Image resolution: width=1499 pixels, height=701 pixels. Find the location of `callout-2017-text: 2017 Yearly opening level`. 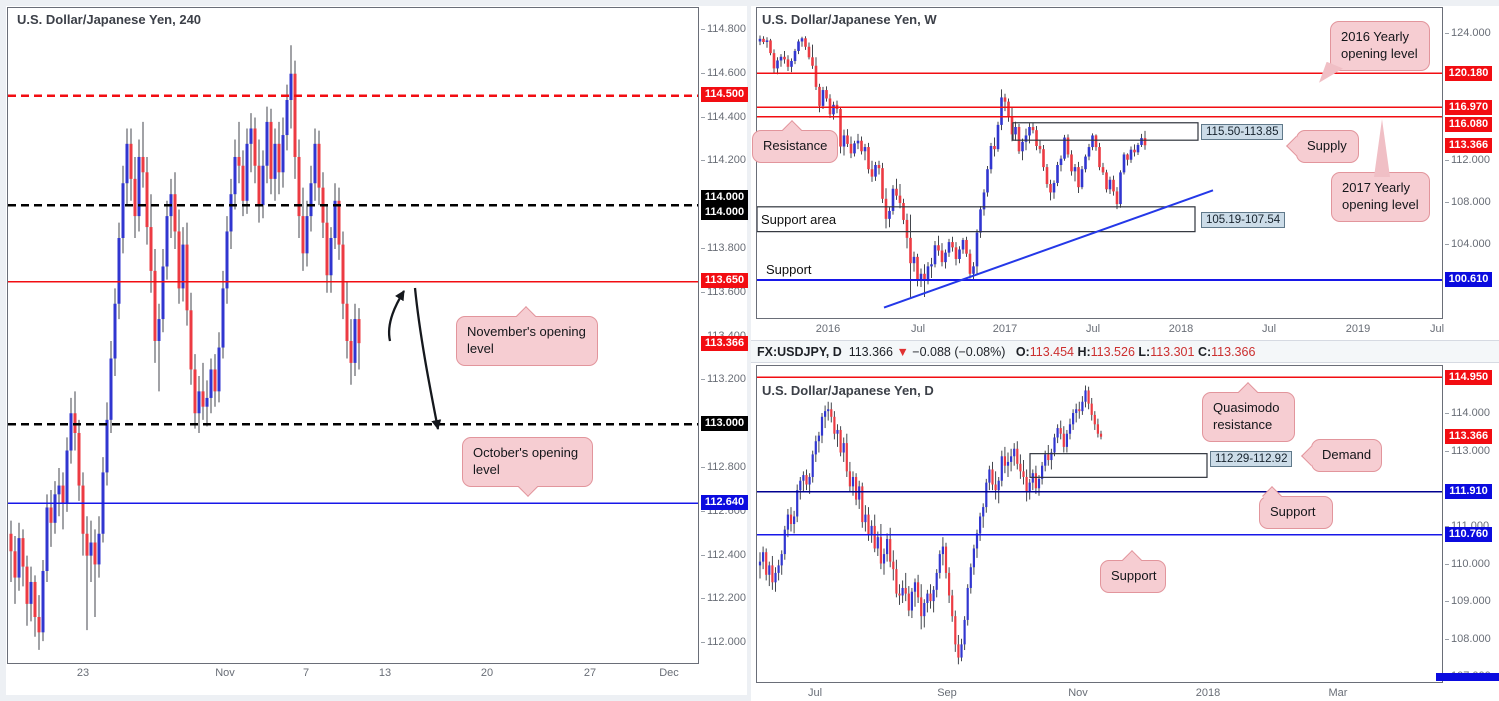

callout-2017-text: 2017 Yearly opening level is located at coordinates (1380, 196).